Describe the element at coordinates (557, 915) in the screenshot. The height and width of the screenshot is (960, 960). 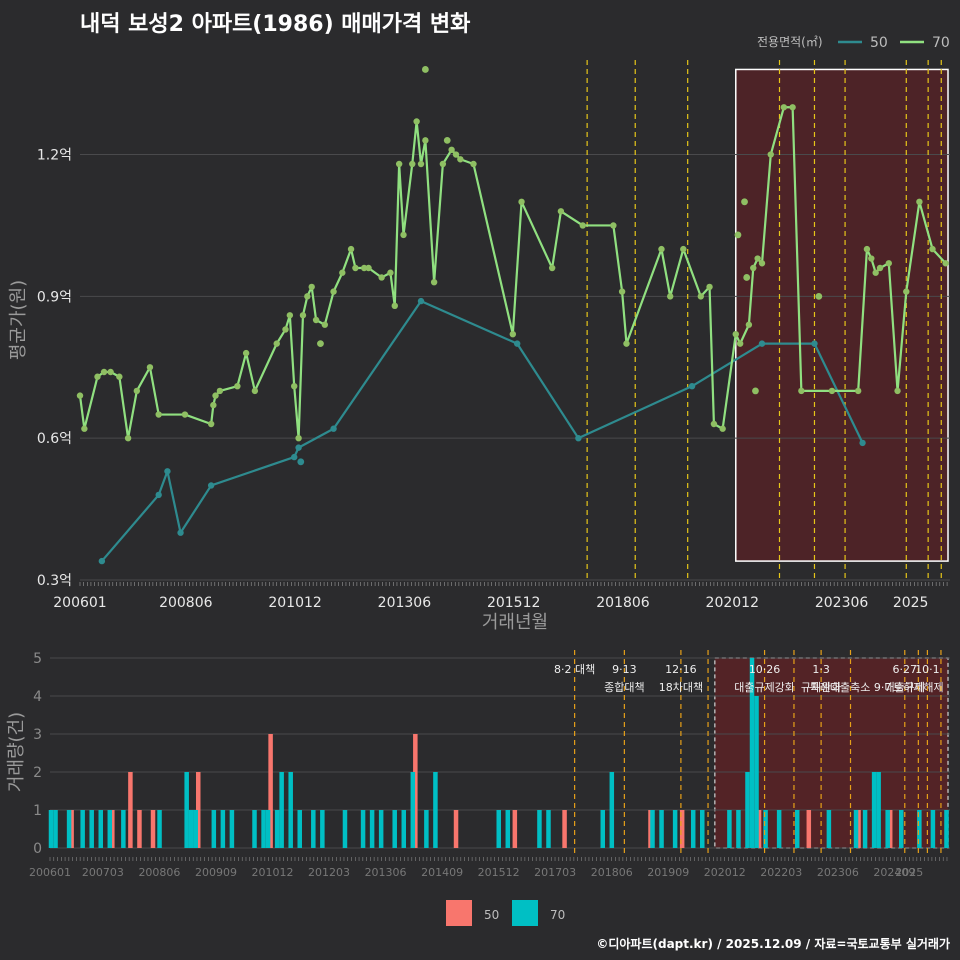
I see `legend-label-70: 70` at that location.